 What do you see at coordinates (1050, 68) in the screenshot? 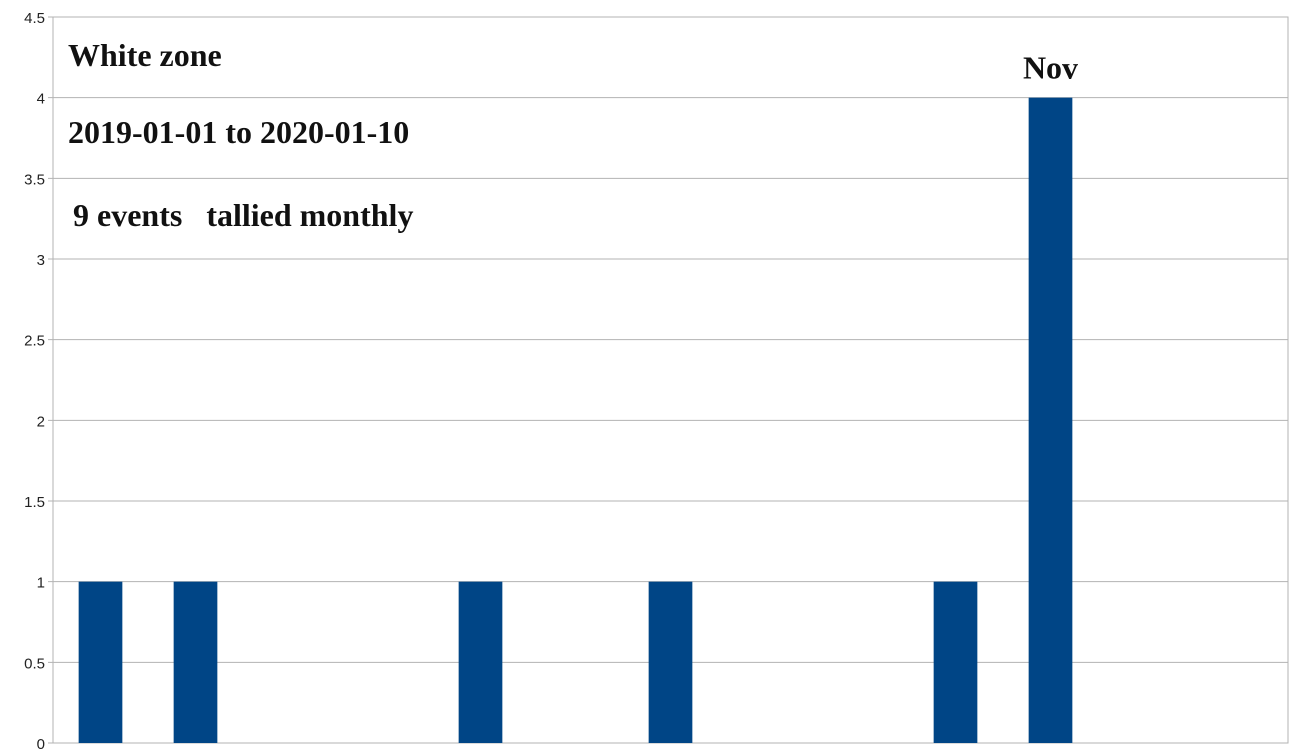
I see `bar-highlight-label: Nov` at bounding box center [1050, 68].